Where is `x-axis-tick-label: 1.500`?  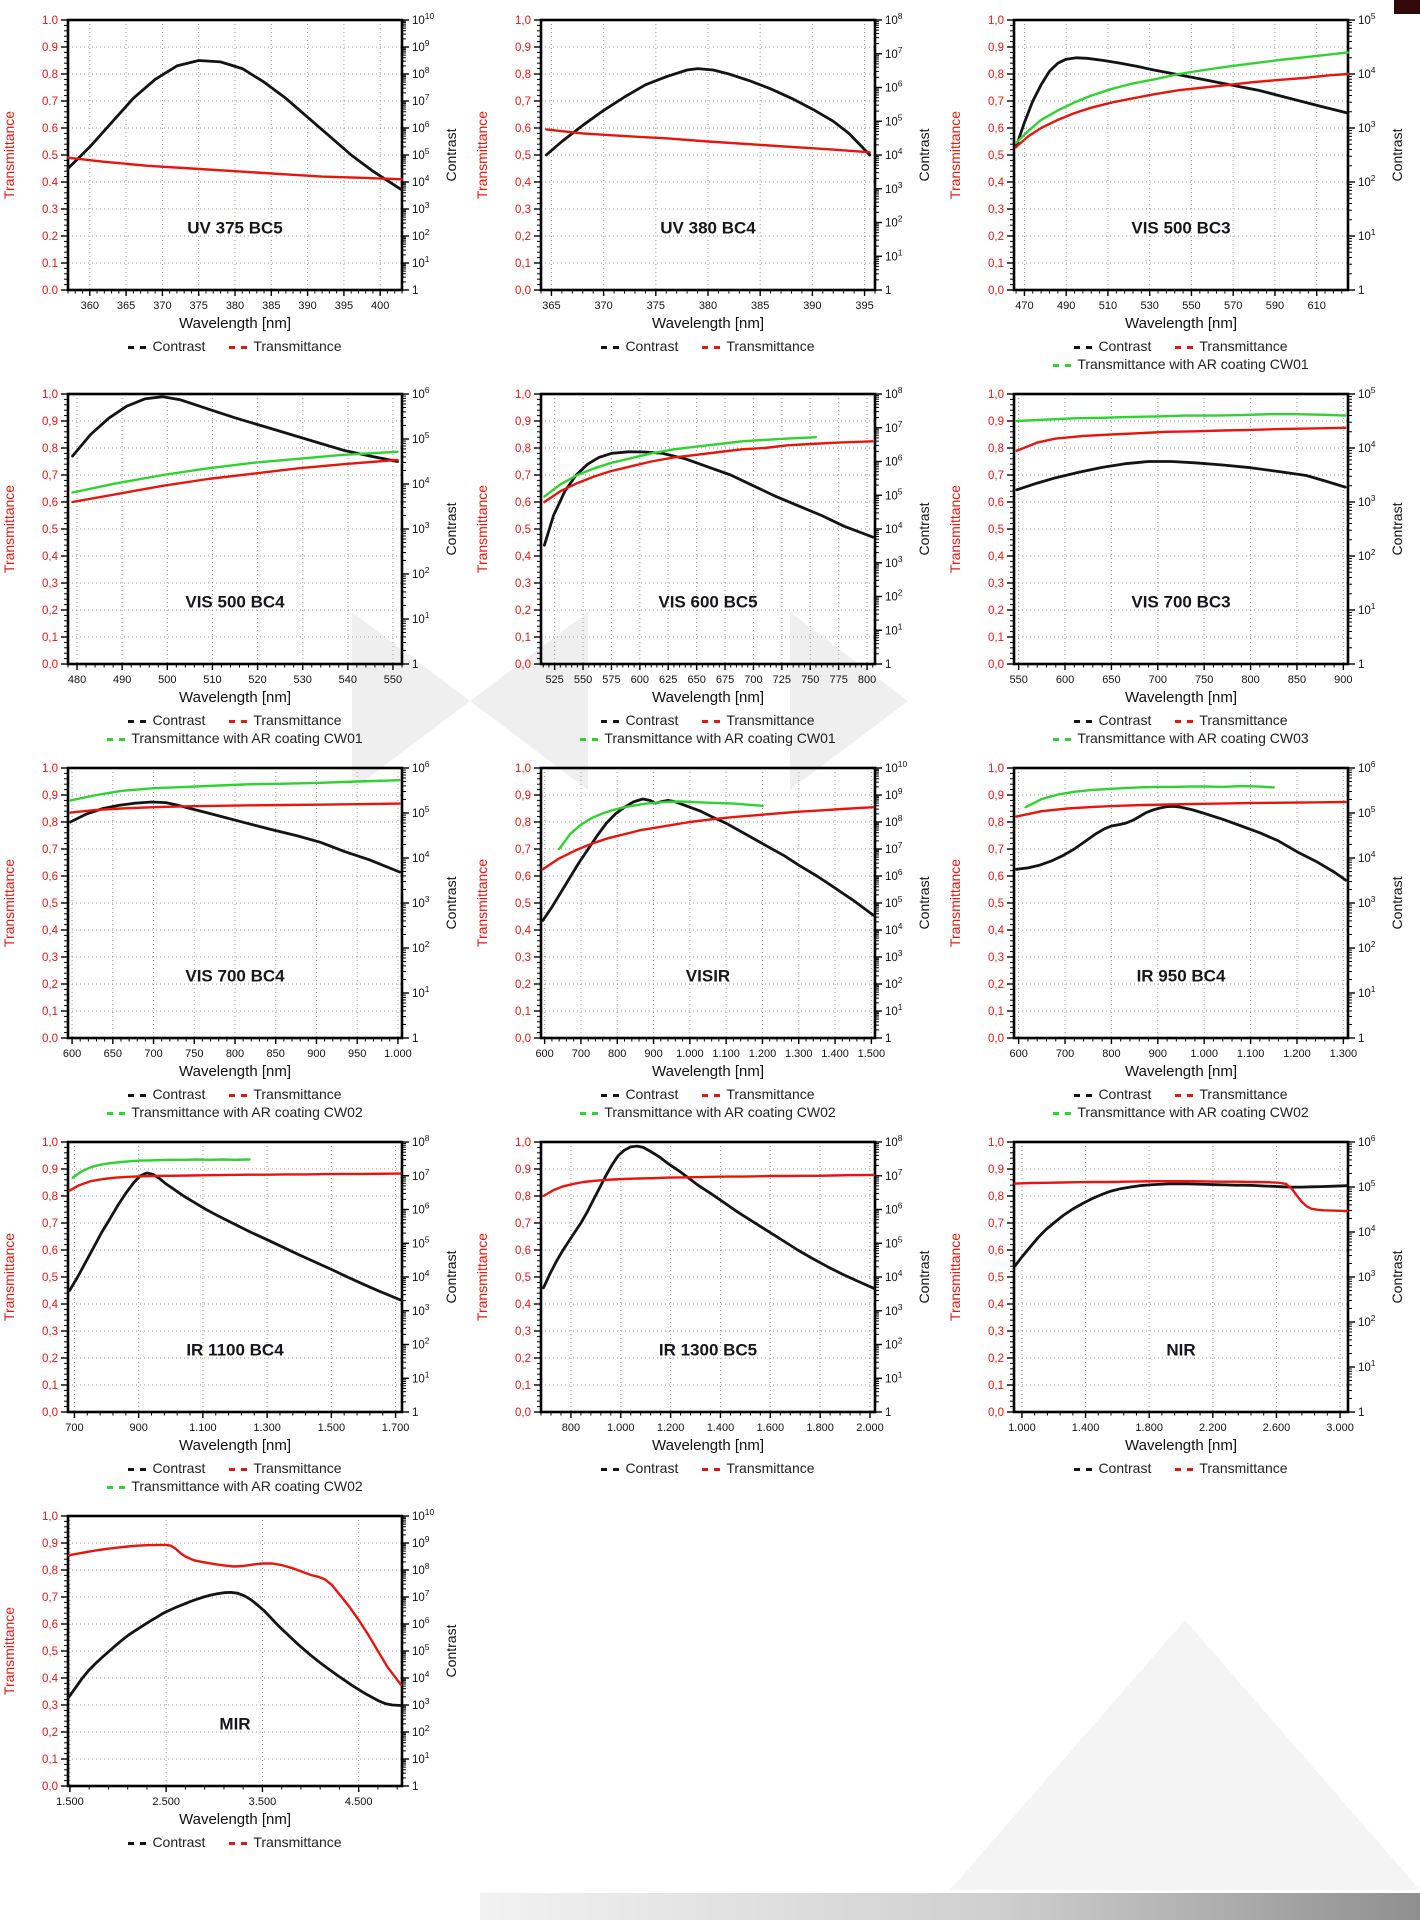 x-axis-tick-label: 1.500 is located at coordinates (872, 1054).